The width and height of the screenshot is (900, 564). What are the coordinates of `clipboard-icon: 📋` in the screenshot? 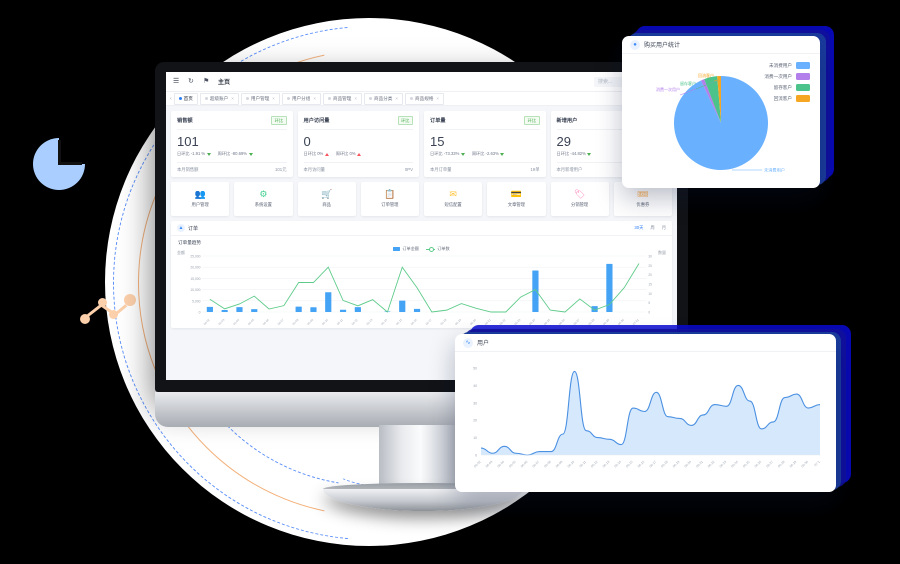 It's located at (390, 194).